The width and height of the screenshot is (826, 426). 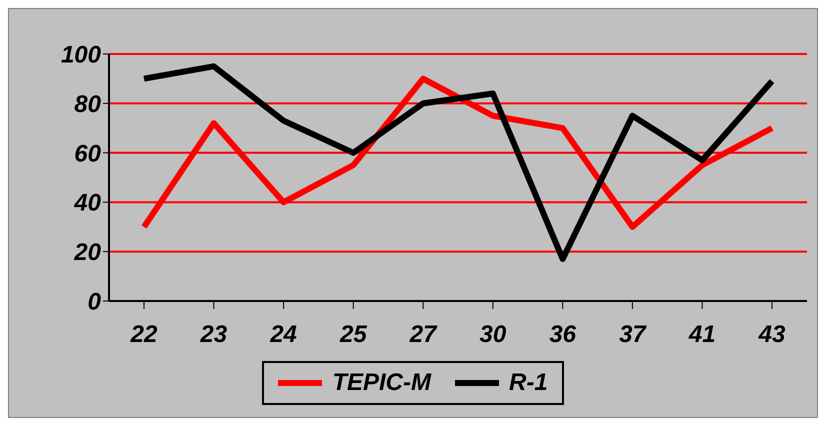 What do you see at coordinates (283, 334) in the screenshot?
I see `x-tick-label: 24` at bounding box center [283, 334].